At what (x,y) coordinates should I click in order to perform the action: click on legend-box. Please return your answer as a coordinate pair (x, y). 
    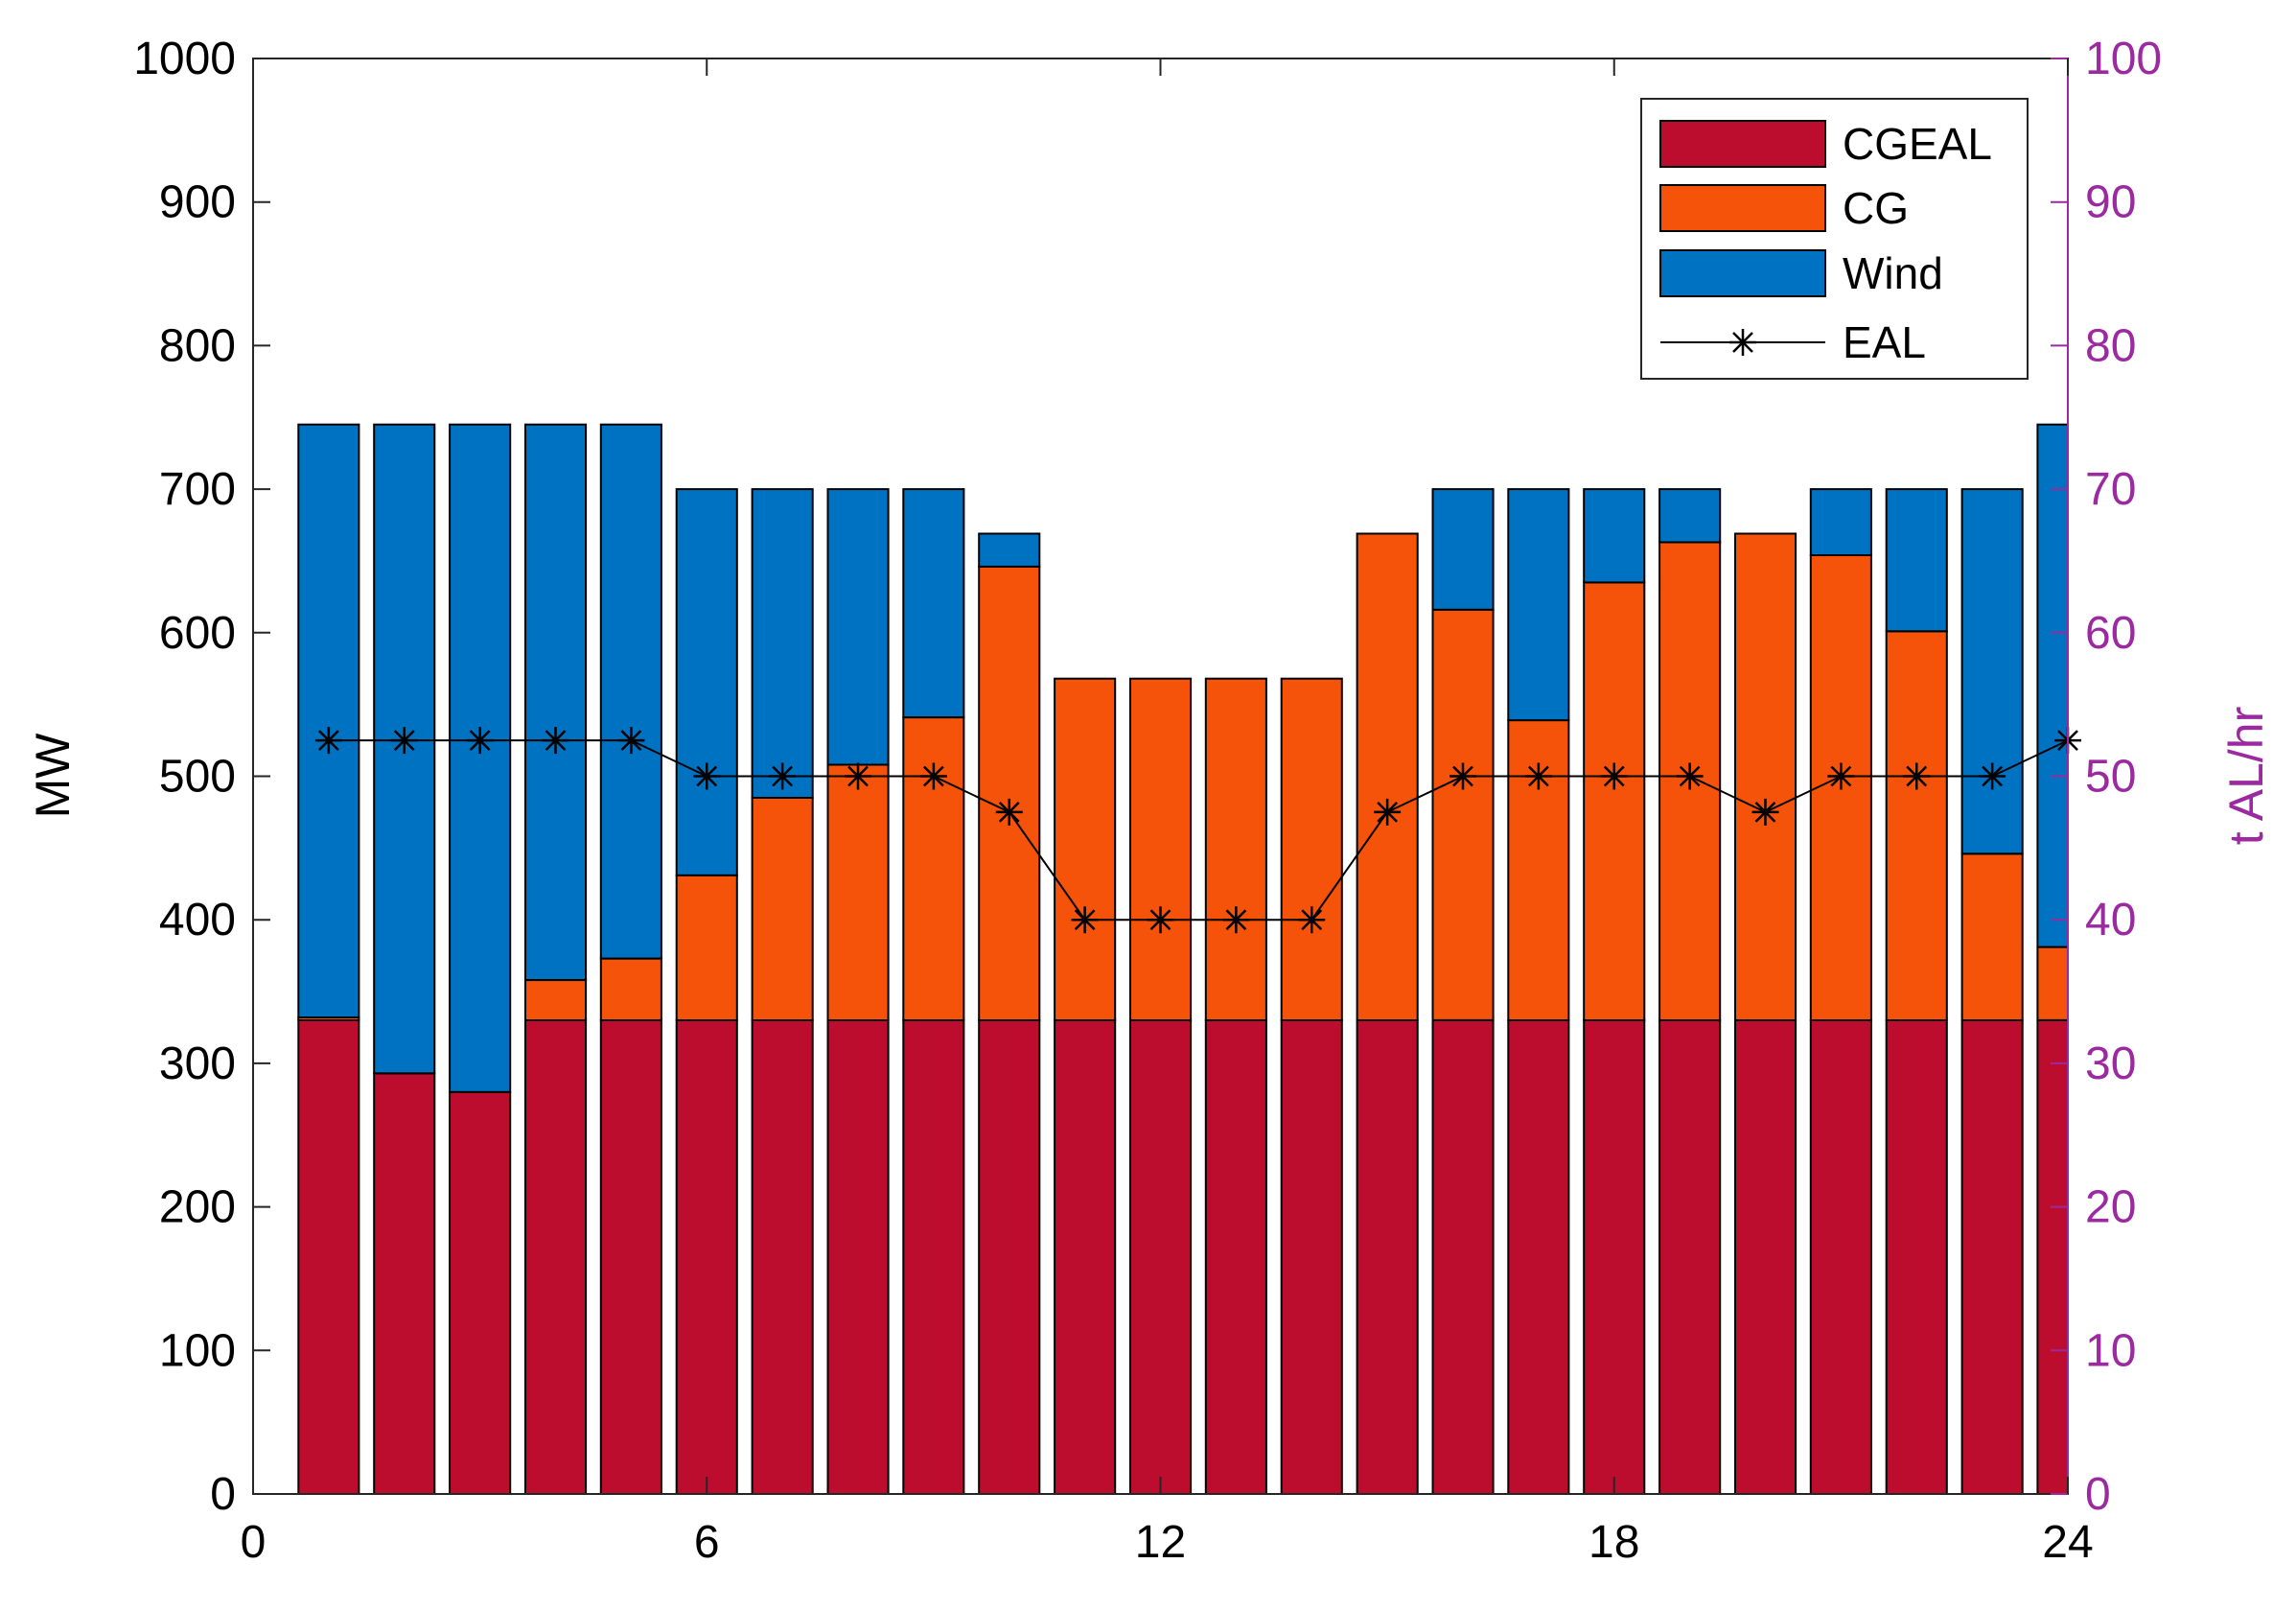
    Looking at the image, I should click on (1834, 239).